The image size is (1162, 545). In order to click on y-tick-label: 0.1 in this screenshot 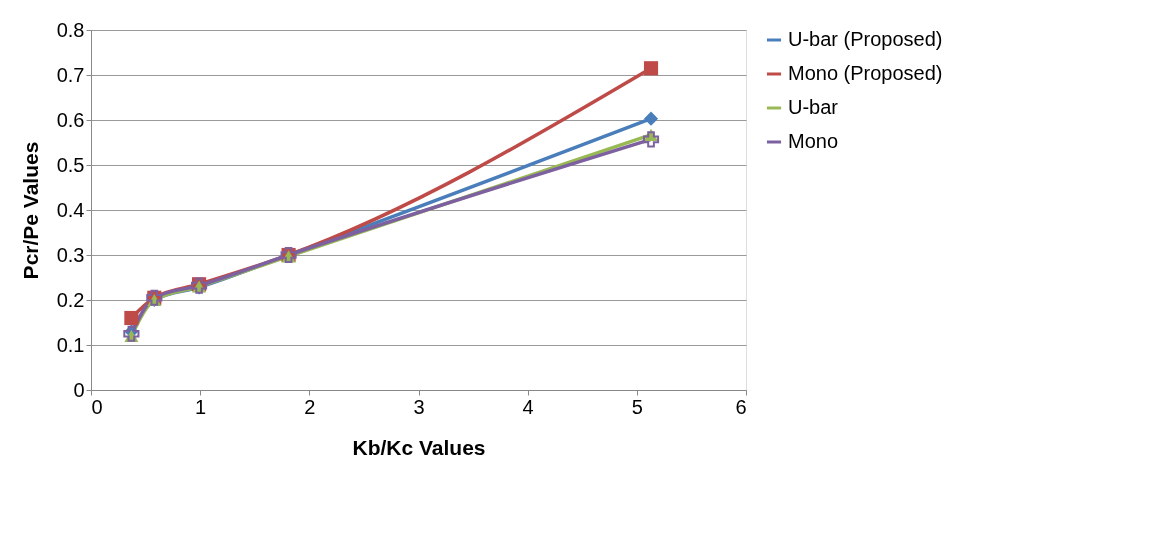, I will do `click(70, 344)`.